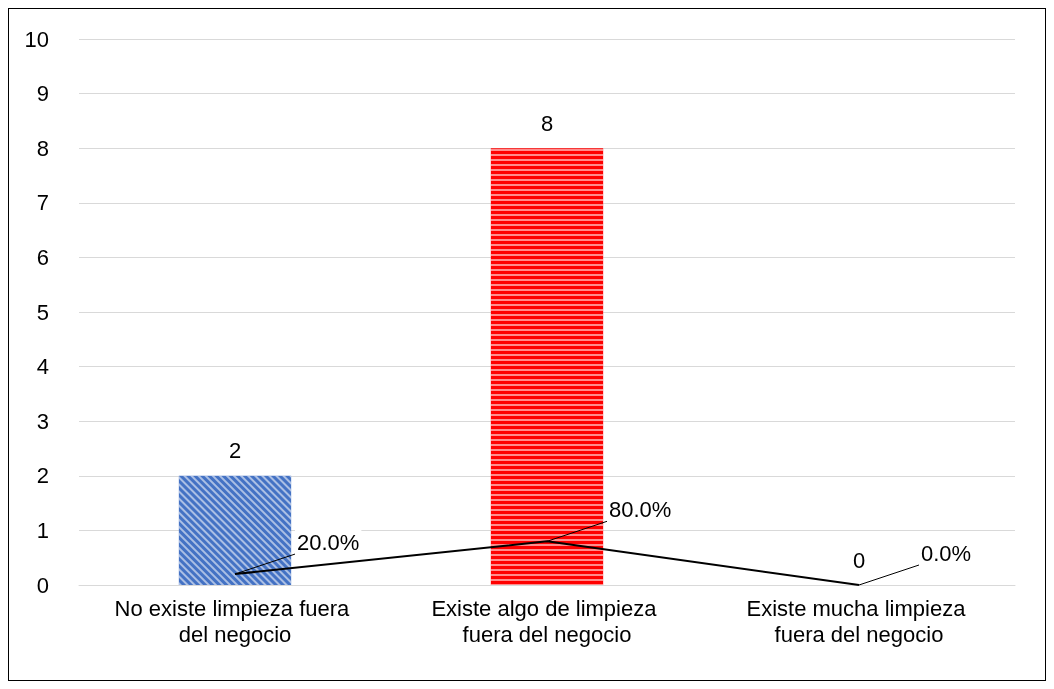 Image resolution: width=1054 pixels, height=689 pixels. I want to click on data-label: 0.0%, so click(946, 553).